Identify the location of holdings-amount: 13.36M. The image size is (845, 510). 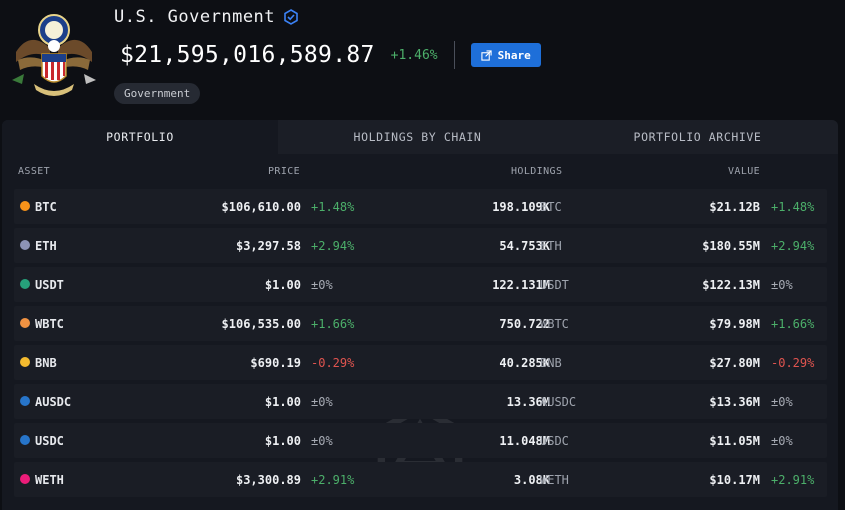
(528, 402).